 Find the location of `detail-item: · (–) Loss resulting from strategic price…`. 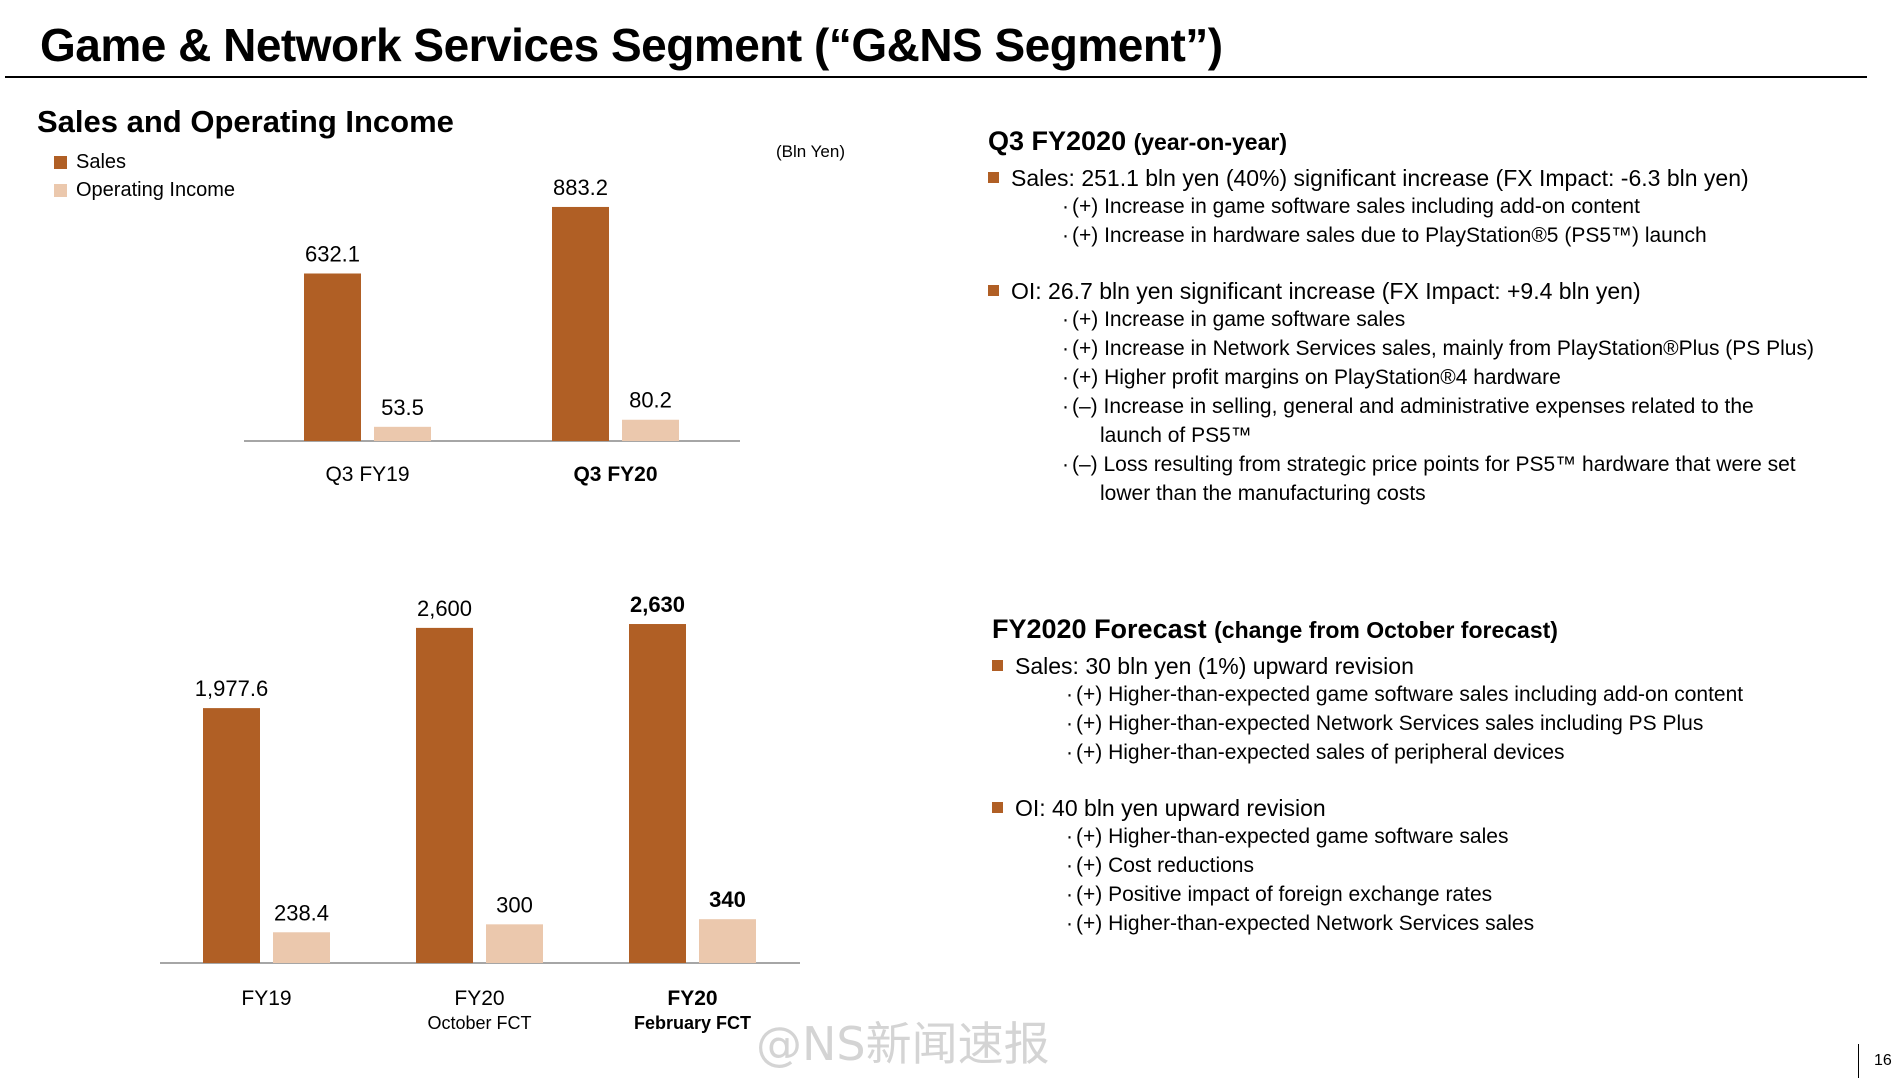

detail-item: · (–) Loss resulting from strategic price… is located at coordinates (1429, 464).